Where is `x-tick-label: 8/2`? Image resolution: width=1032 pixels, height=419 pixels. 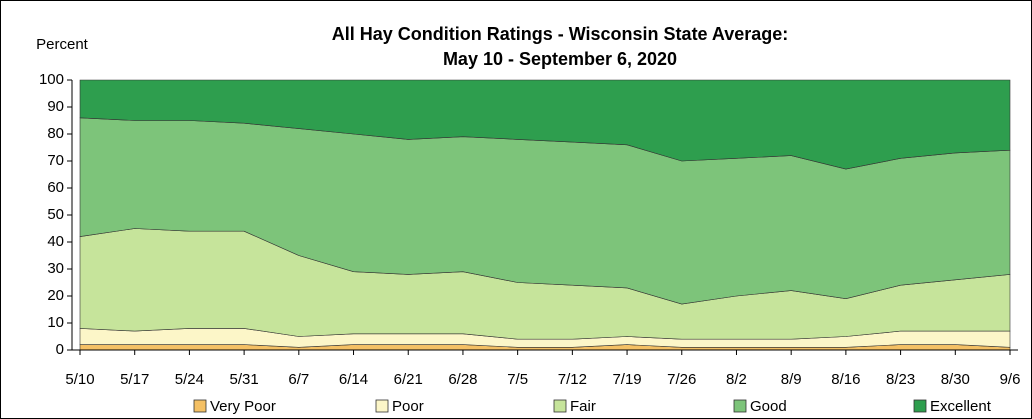
x-tick-label: 8/2 is located at coordinates (736, 379).